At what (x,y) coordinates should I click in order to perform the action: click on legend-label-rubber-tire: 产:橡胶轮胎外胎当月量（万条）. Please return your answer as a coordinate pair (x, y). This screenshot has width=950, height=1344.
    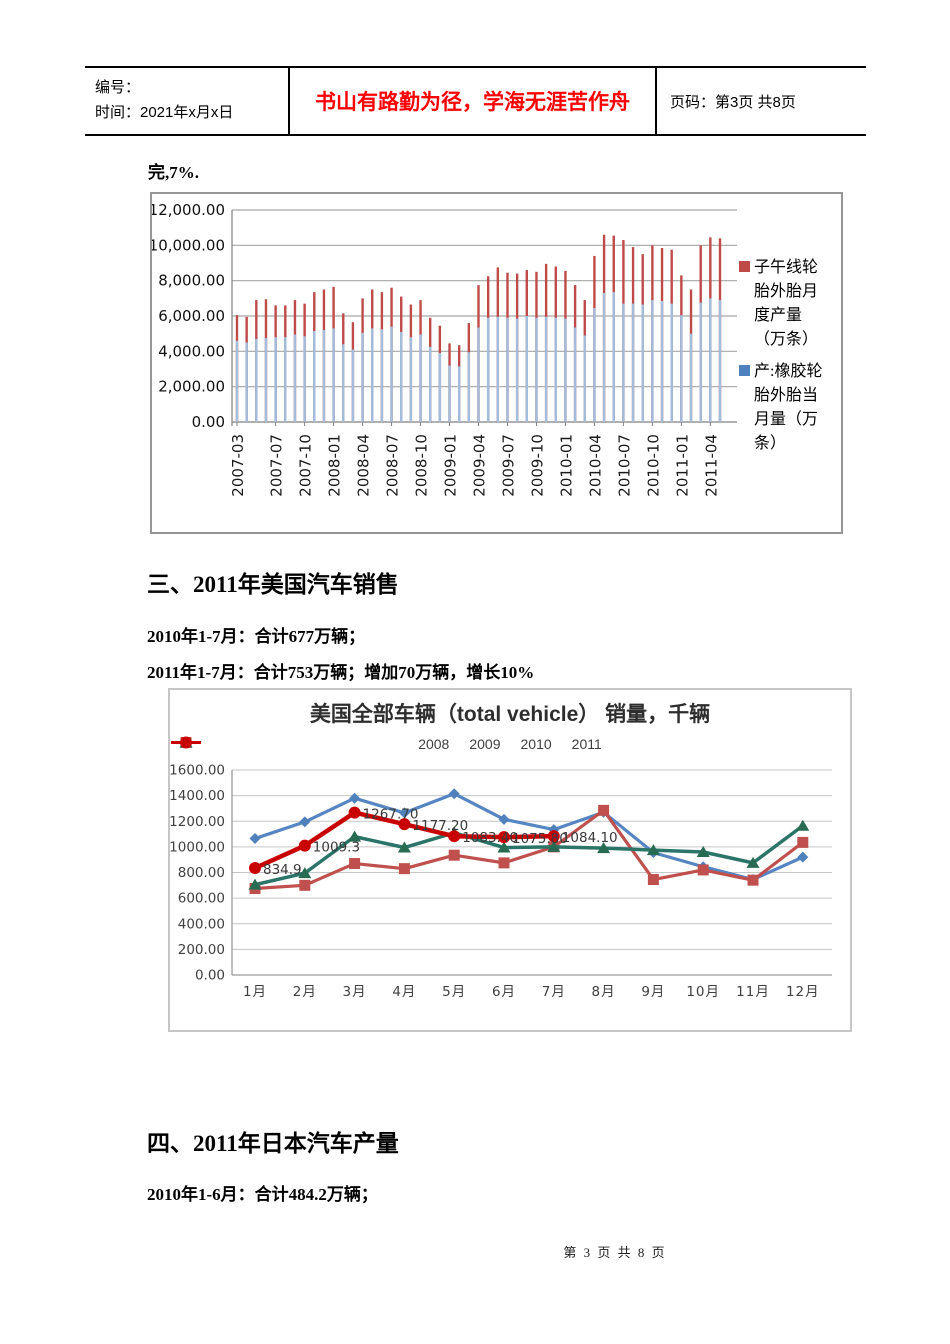
    Looking at the image, I should click on (788, 407).